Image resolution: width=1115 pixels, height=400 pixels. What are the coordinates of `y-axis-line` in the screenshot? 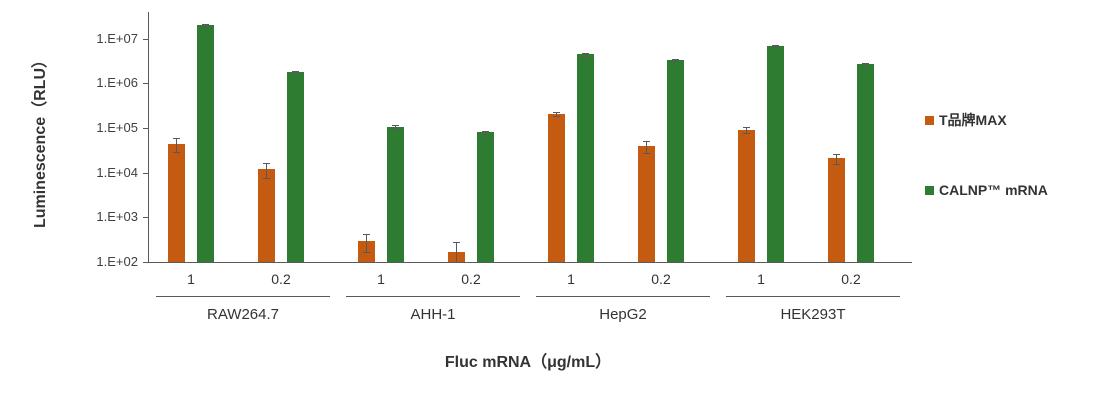 It's located at (148, 137).